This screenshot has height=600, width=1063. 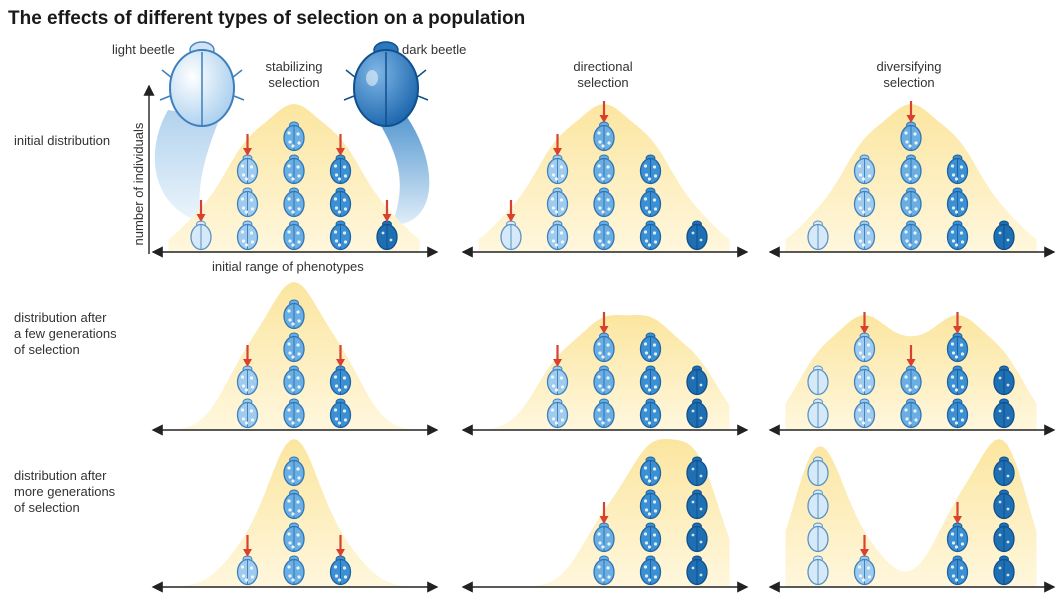 I want to click on column-title-stabilizing: stabilizing selection, so click(x=294, y=75).